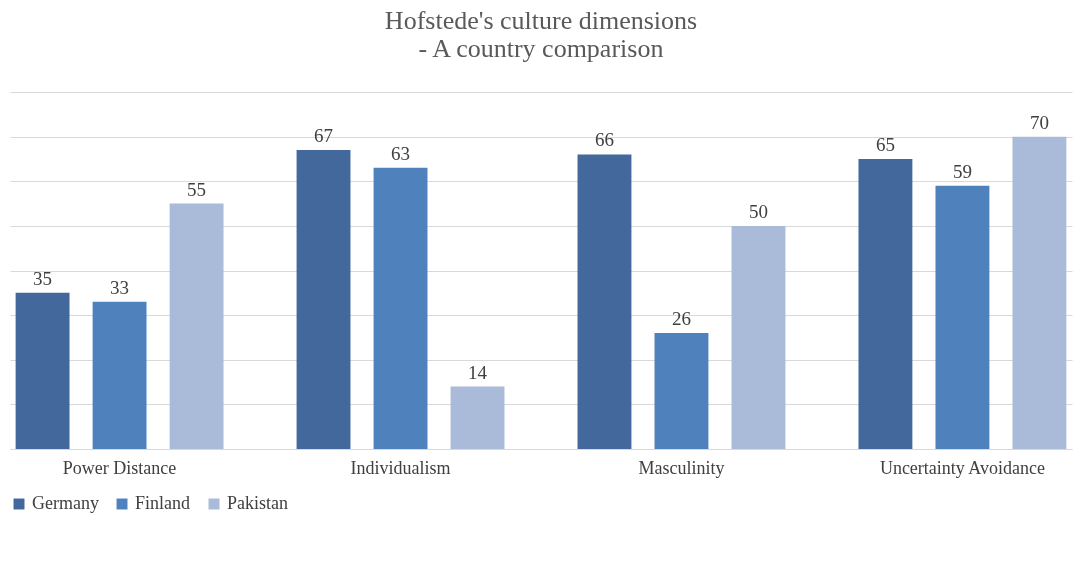  Describe the element at coordinates (197, 189) in the screenshot. I see `data-label: 55` at that location.